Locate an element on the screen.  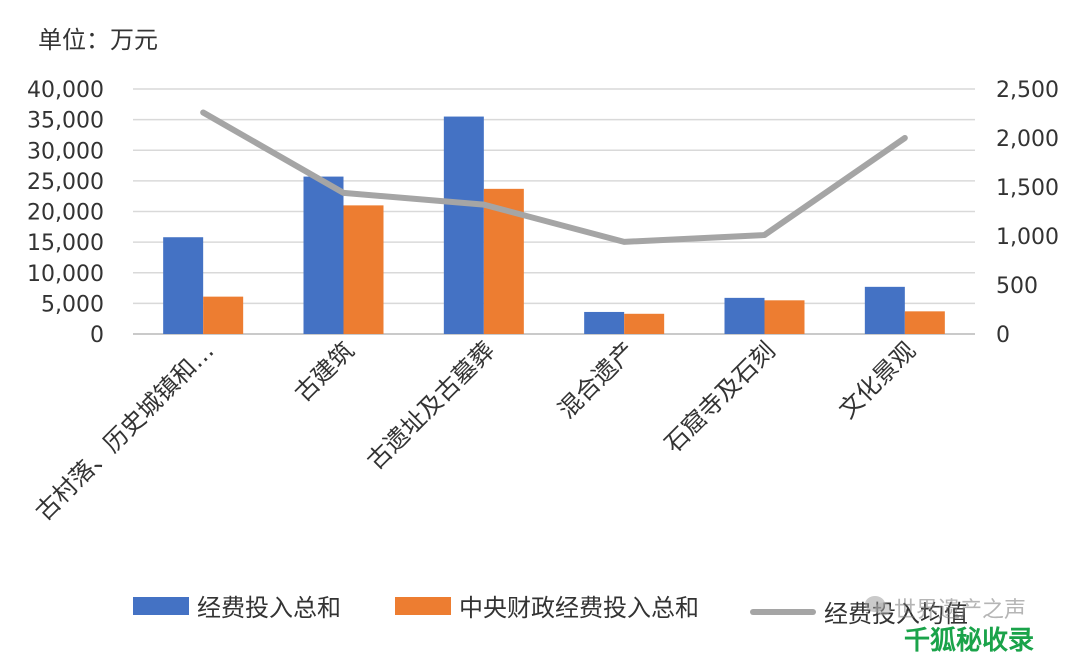
legend-item-total: 经费投入总和 is located at coordinates (237, 605).